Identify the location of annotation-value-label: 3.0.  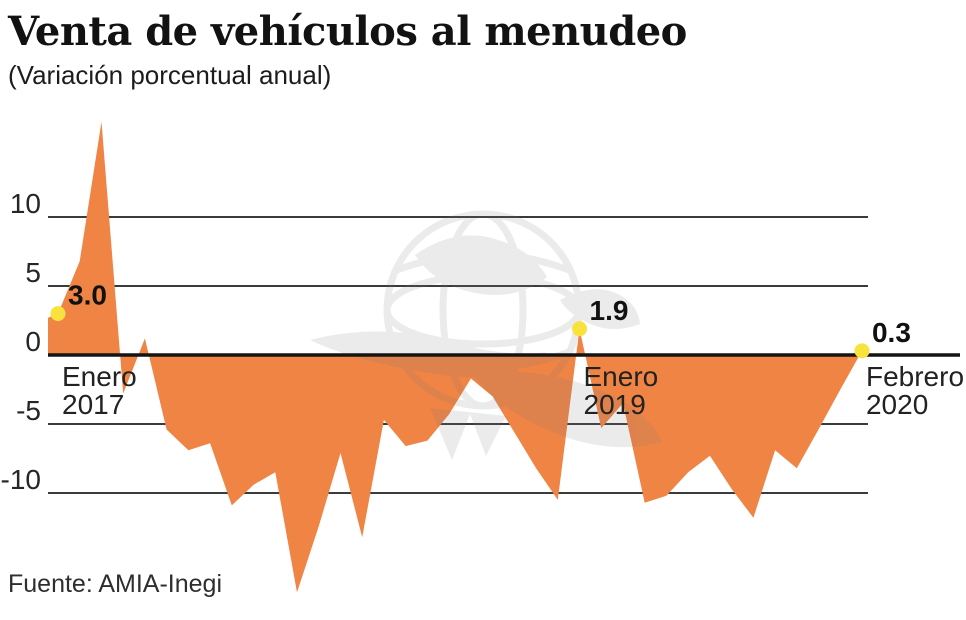
(87, 295).